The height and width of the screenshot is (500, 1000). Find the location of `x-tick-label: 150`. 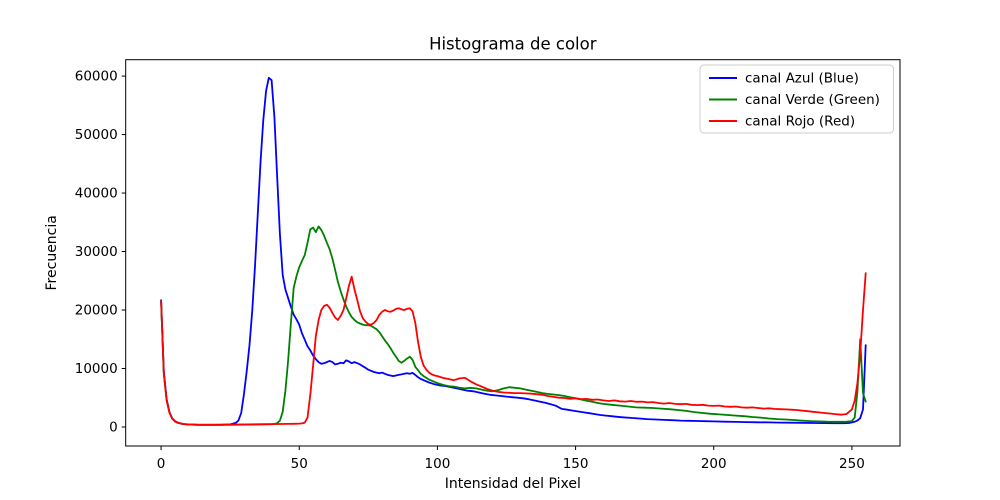

x-tick-label: 150 is located at coordinates (576, 464).